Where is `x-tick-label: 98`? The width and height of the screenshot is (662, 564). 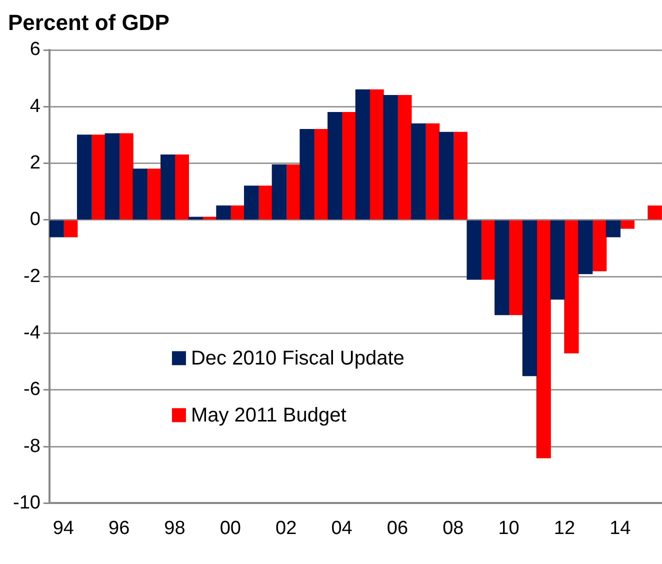
x-tick-label: 98 is located at coordinates (175, 528).